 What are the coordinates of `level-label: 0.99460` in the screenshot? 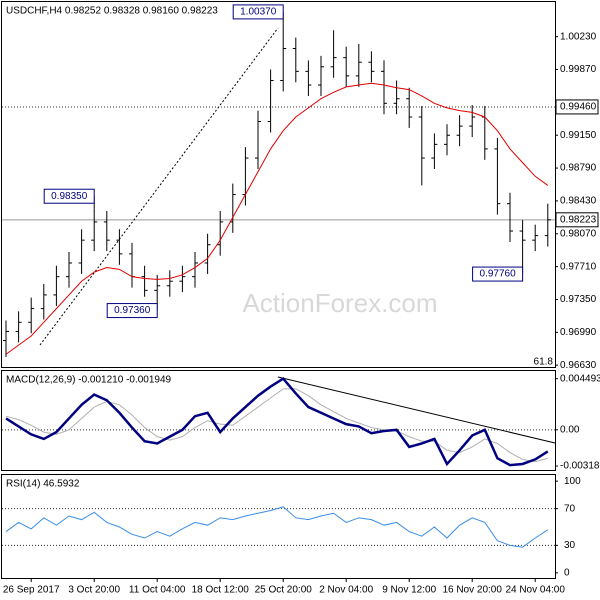 It's located at (578, 107).